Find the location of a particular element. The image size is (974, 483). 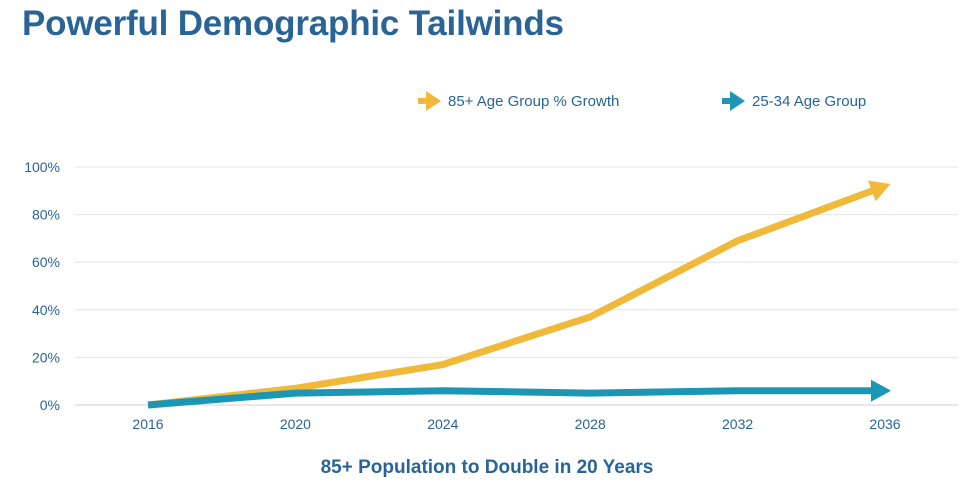

y-tick-label: 100% is located at coordinates (42, 167).